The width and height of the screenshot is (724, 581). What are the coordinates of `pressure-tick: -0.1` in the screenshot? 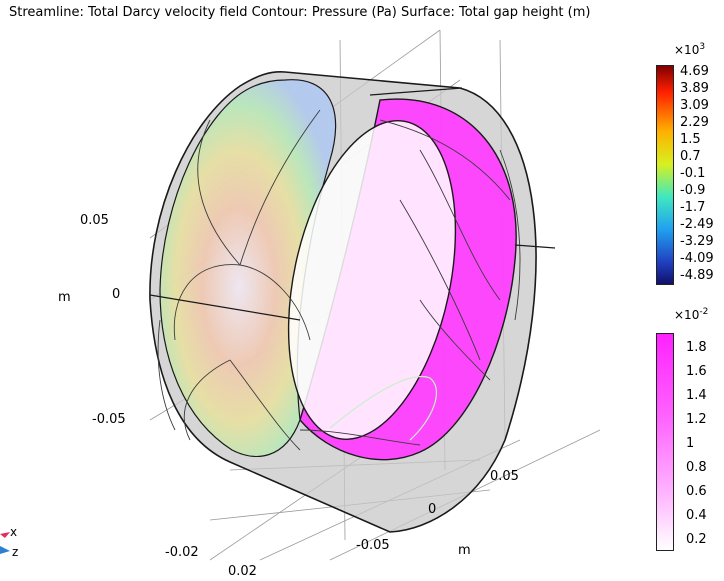 It's located at (693, 173).